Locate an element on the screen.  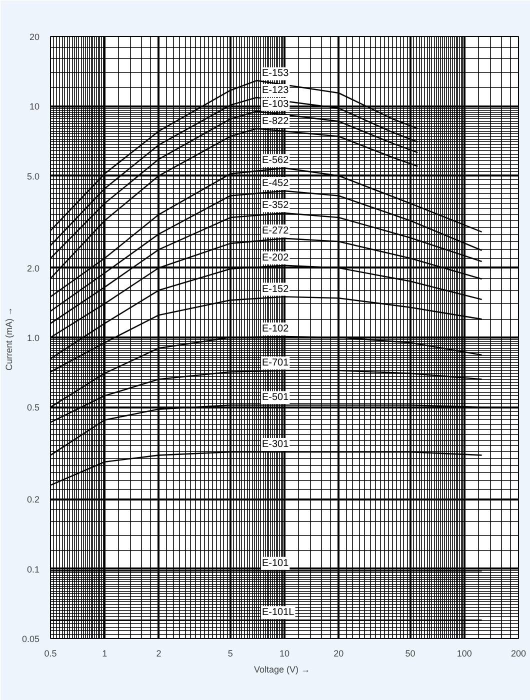
y-tick-label: 0.5 is located at coordinates (33, 407).